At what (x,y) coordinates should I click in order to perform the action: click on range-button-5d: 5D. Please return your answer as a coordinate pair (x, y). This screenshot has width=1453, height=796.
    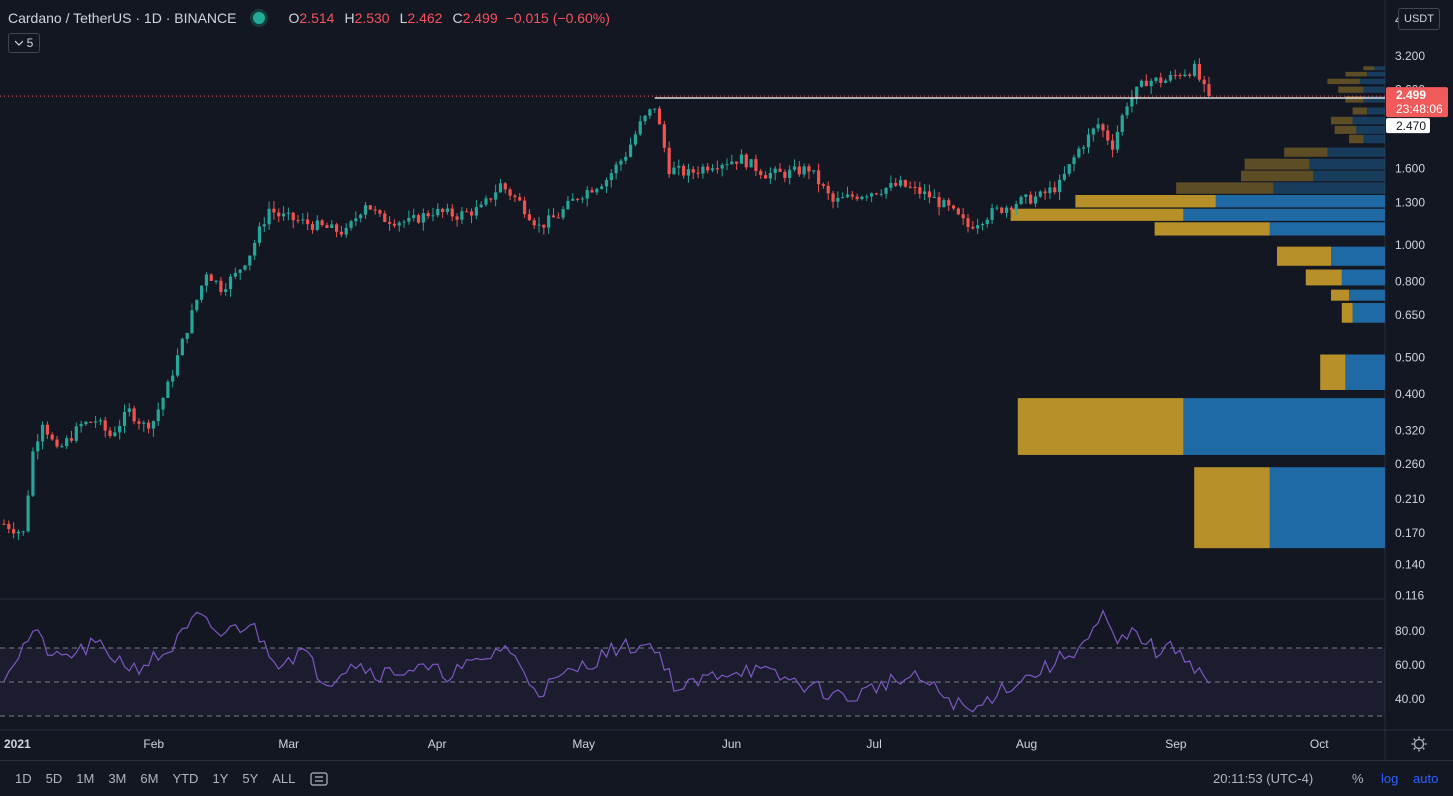
    Looking at the image, I should click on (54, 778).